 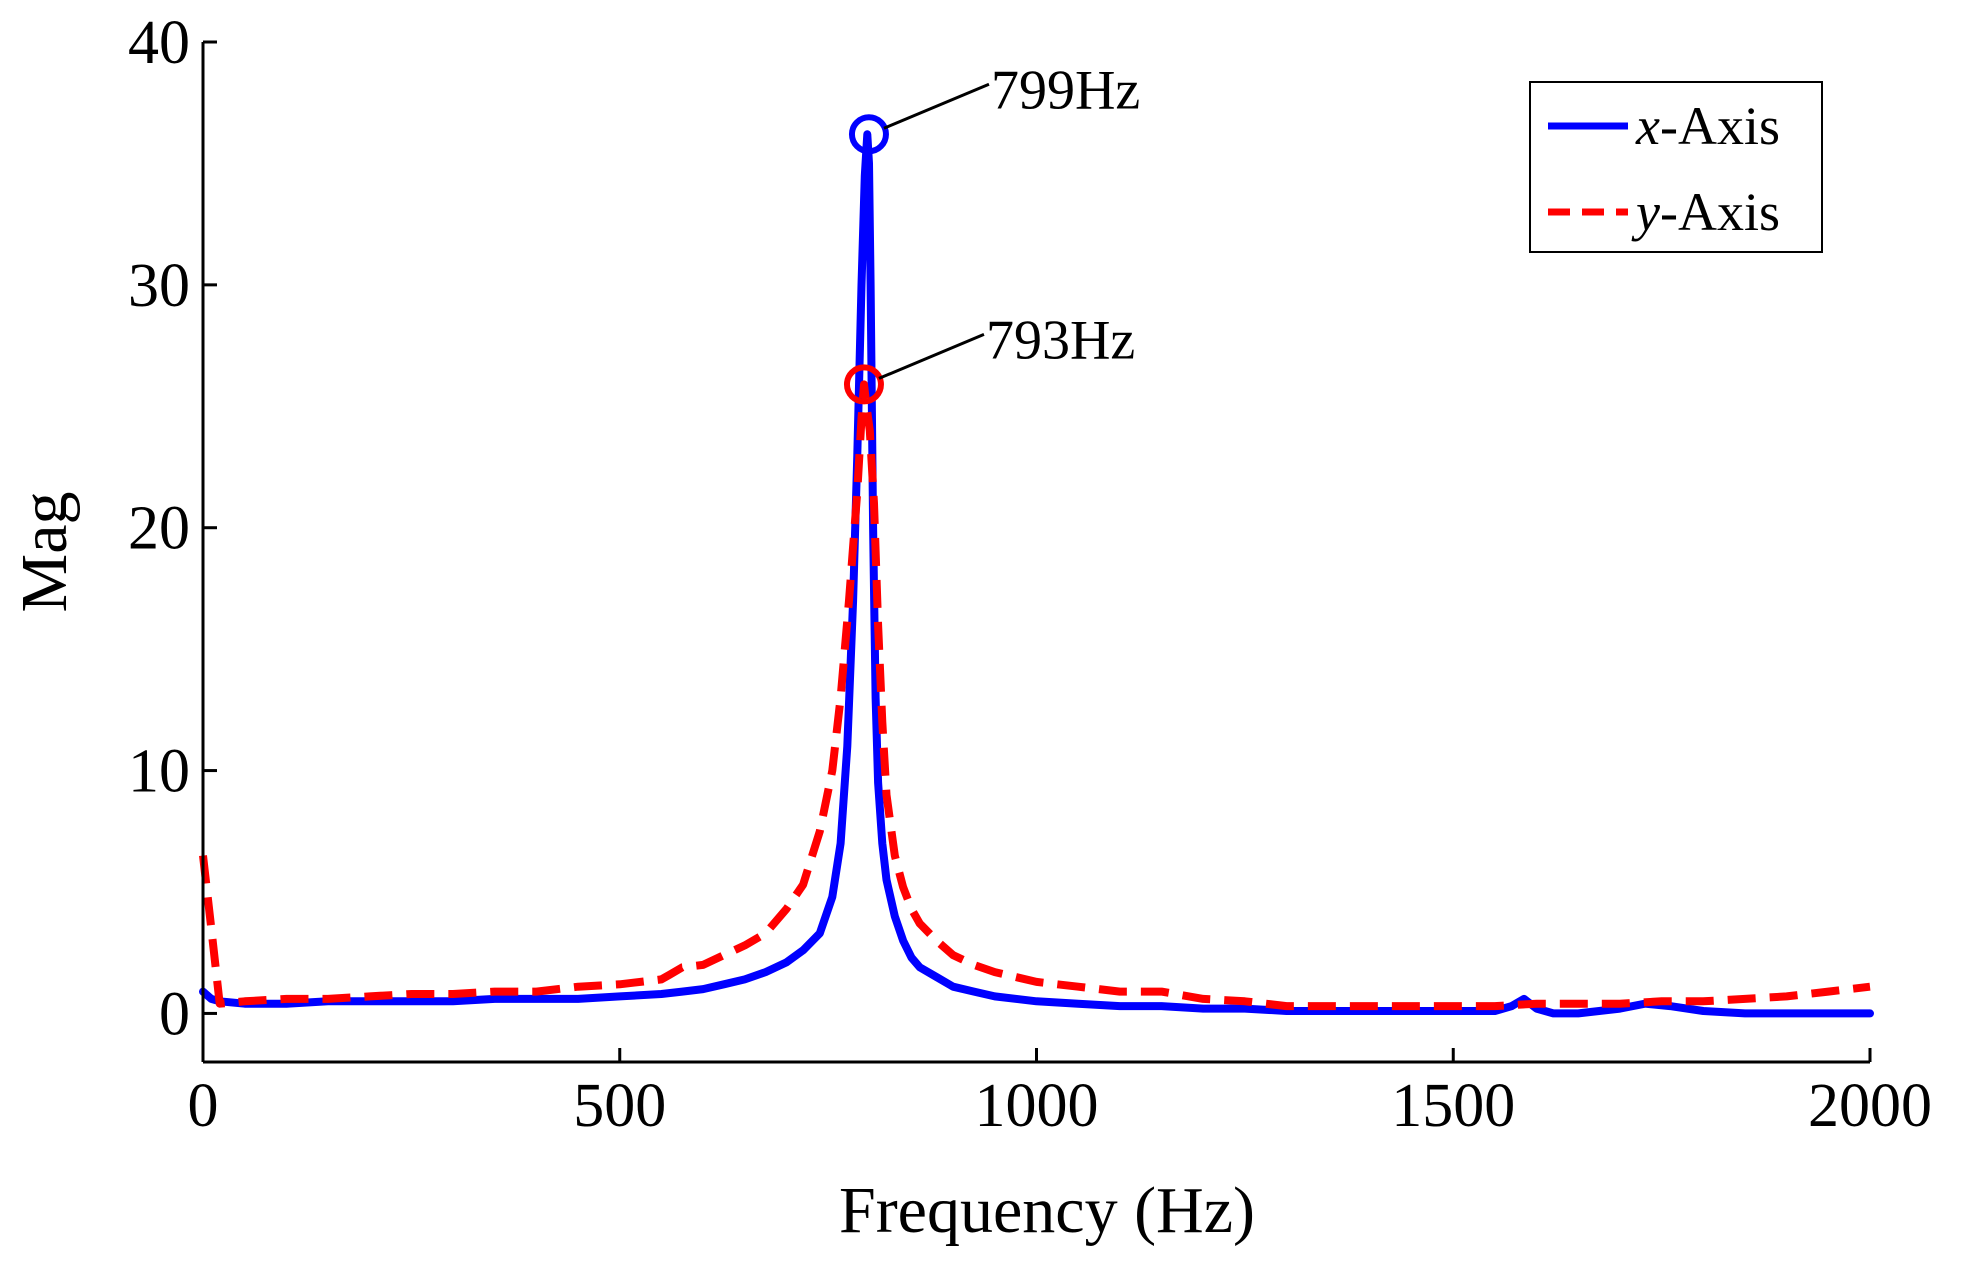 What do you see at coordinates (1047, 1210) in the screenshot?
I see `x-axis-title: Frequency (Hz)` at bounding box center [1047, 1210].